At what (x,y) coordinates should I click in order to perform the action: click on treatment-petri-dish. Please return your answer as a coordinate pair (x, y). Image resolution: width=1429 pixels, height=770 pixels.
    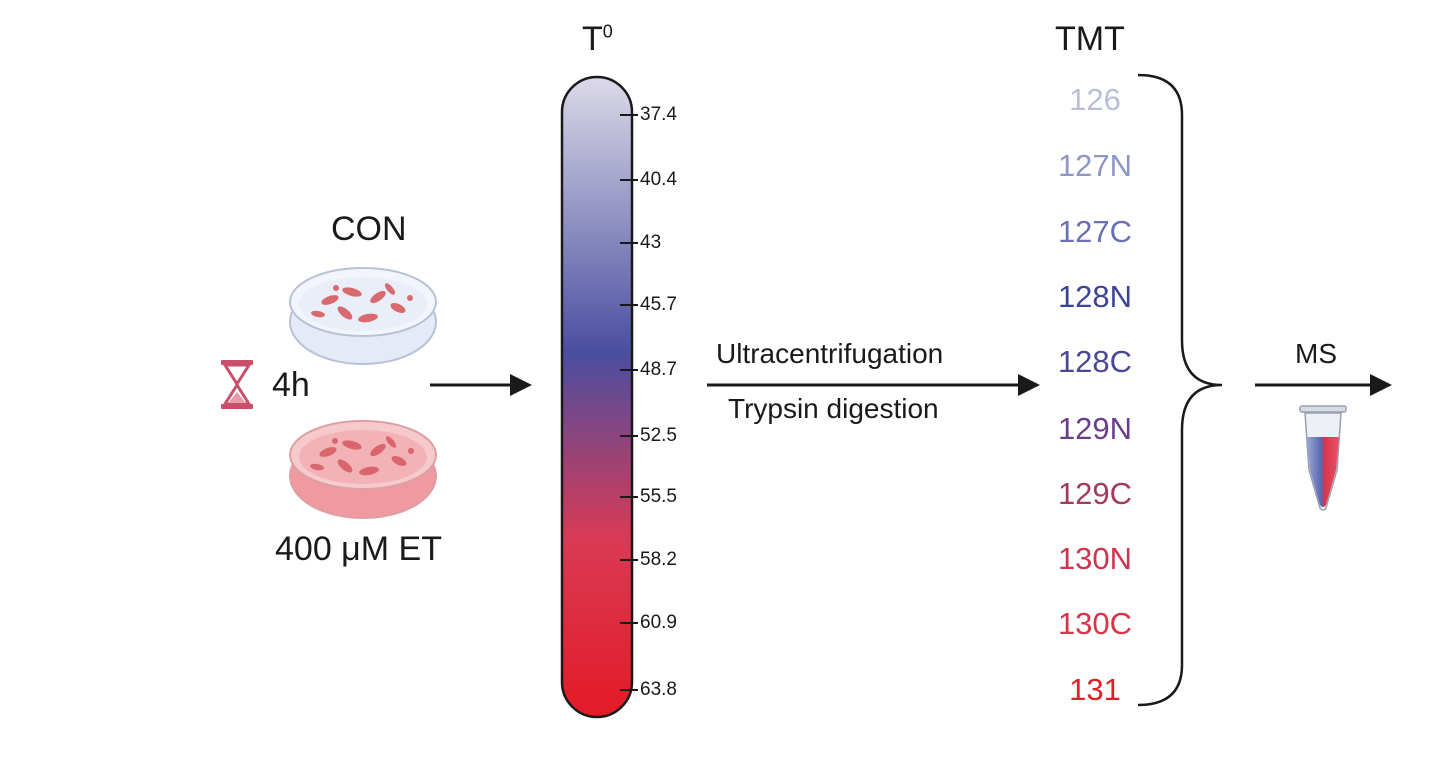
    Looking at the image, I should click on (363, 469).